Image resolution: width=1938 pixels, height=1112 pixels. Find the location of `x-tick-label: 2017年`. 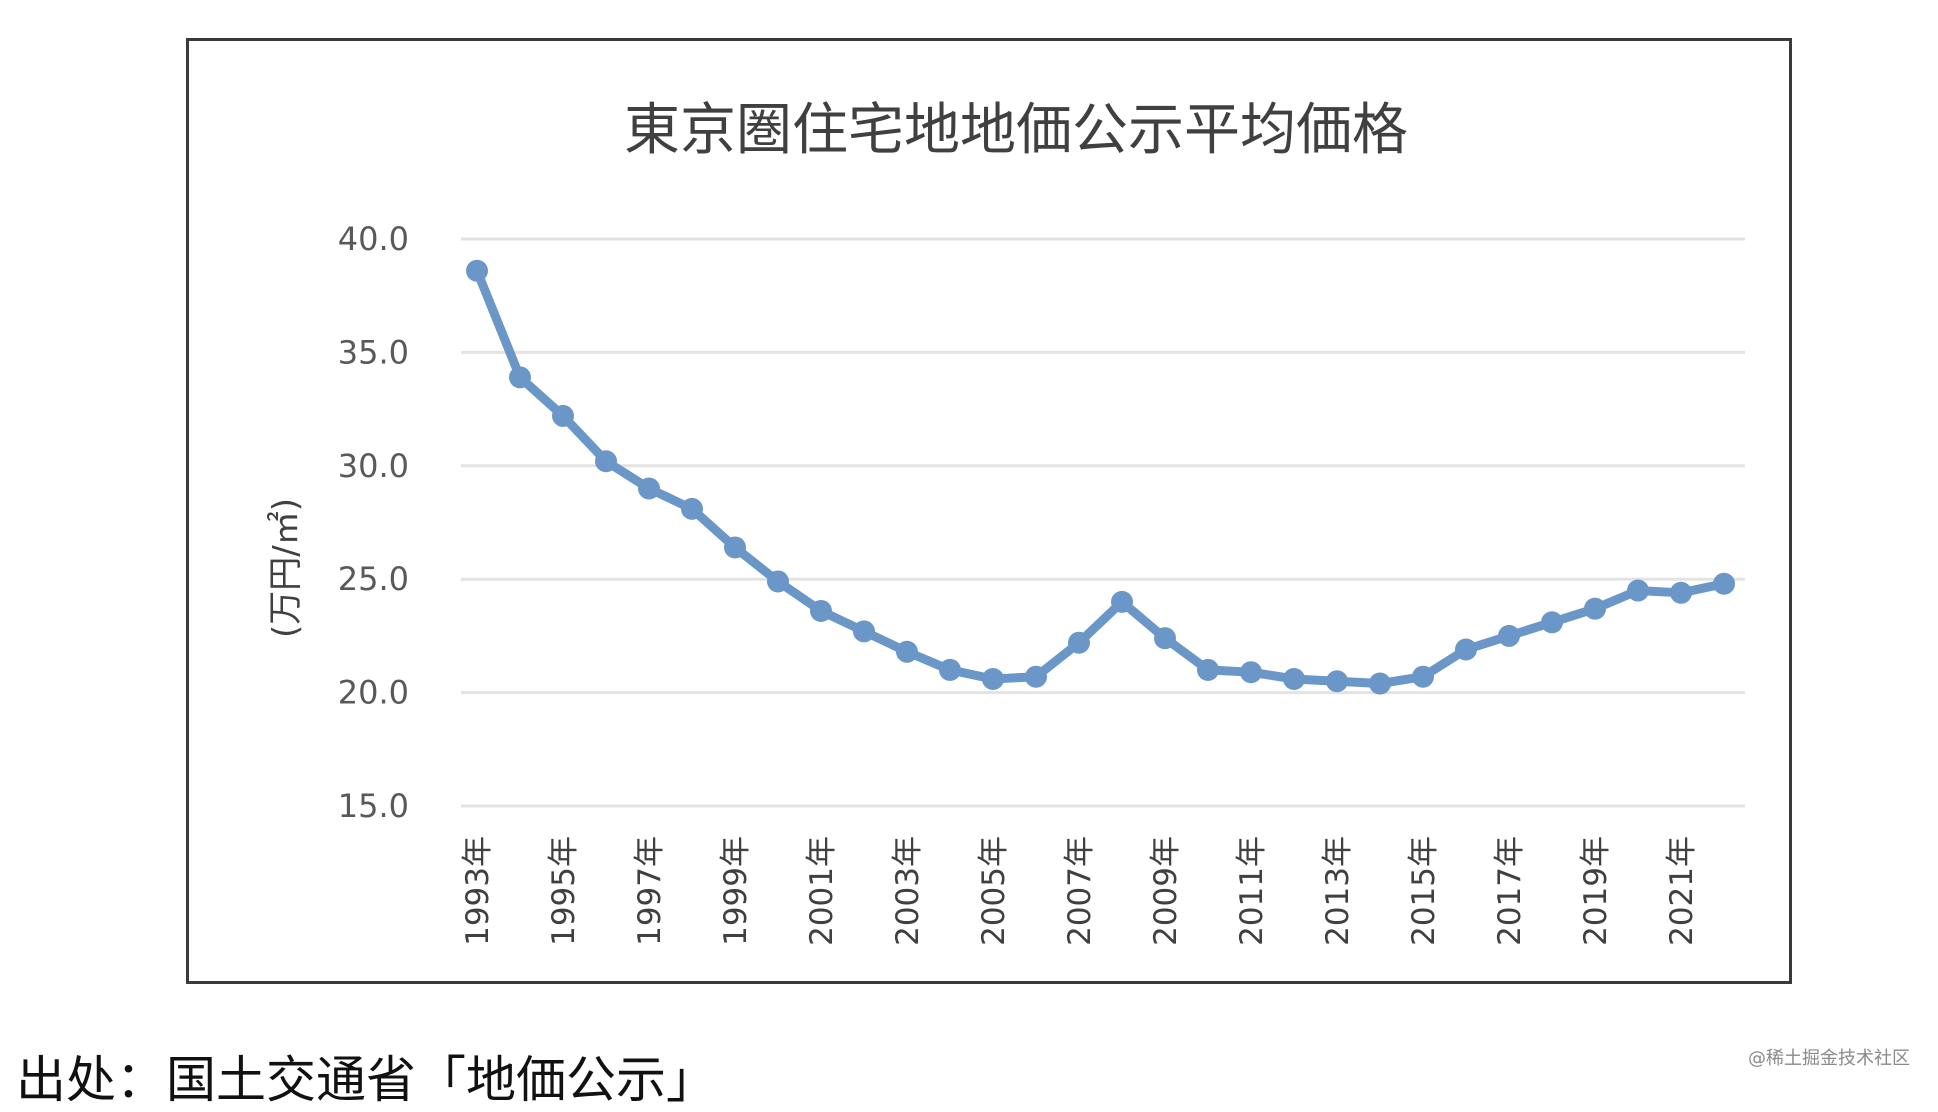

x-tick-label: 2017年 is located at coordinates (1510, 891).